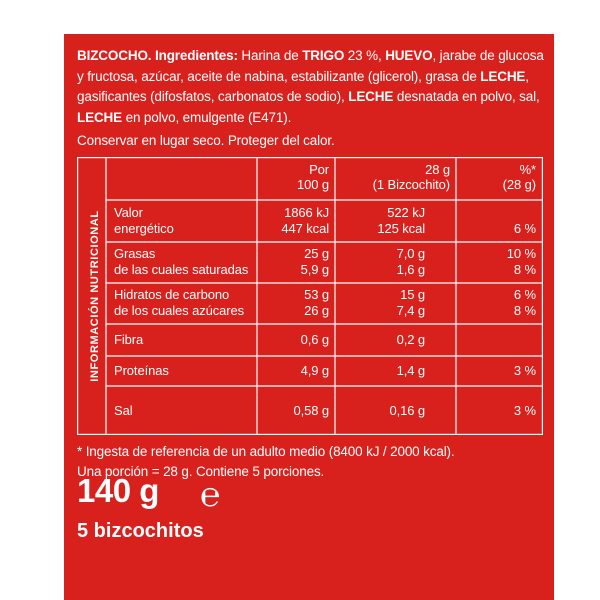 The image size is (600, 600). What do you see at coordinates (270, 55) in the screenshot?
I see `ingredients-part: Harina de` at bounding box center [270, 55].